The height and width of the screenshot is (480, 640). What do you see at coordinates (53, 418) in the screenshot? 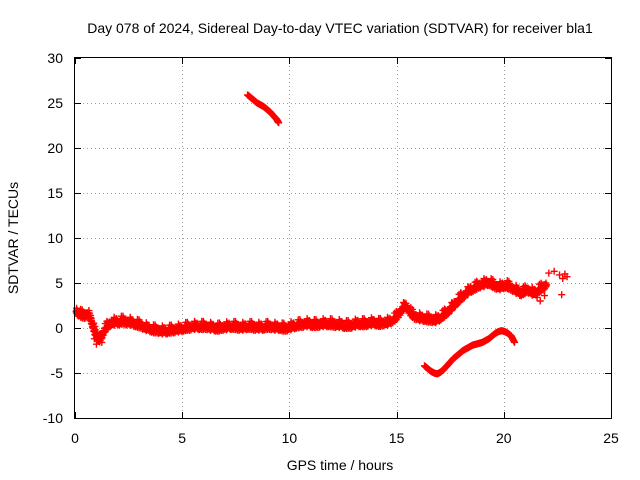
I see `y-tick-label: -10` at bounding box center [53, 418].